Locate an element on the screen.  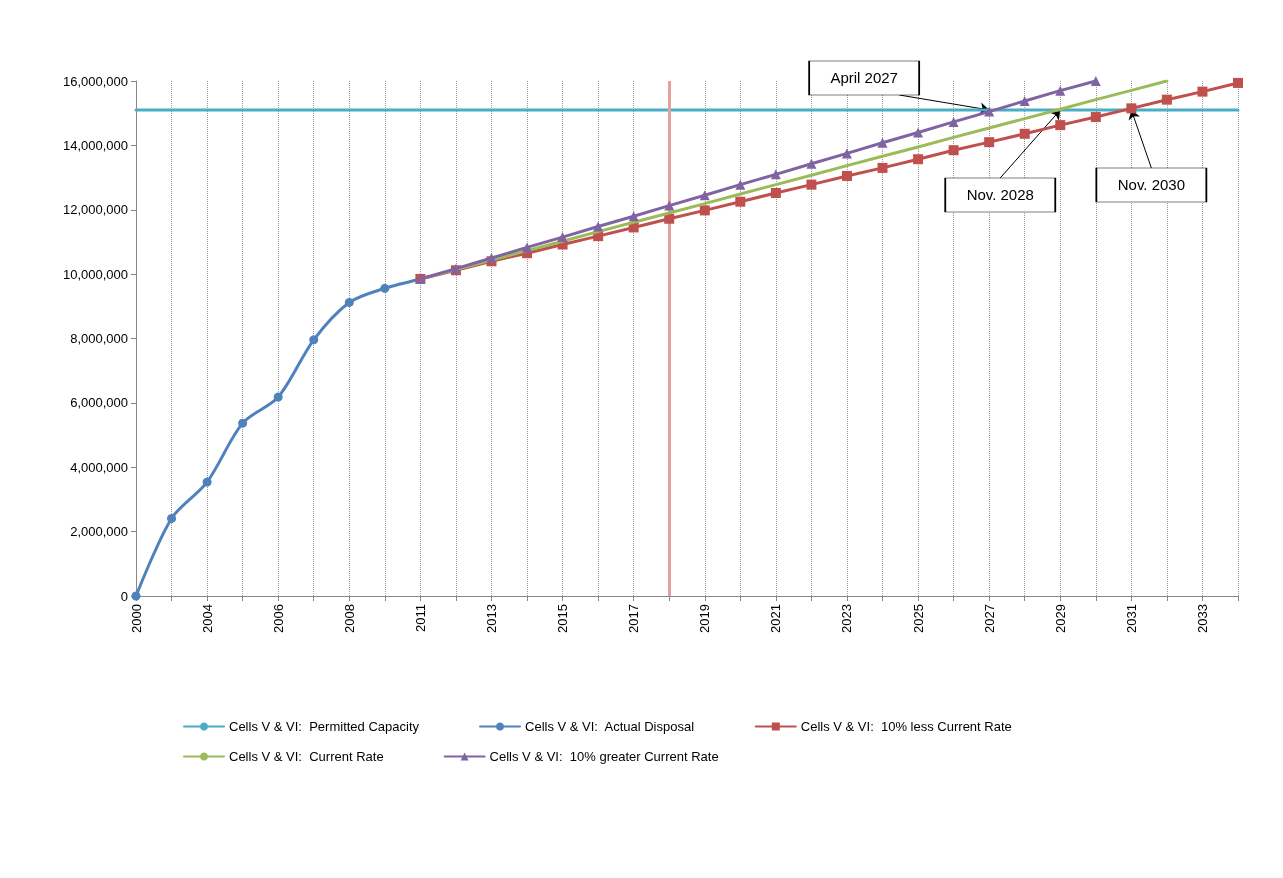
x-tick-label: 2015 is located at coordinates (563, 618).